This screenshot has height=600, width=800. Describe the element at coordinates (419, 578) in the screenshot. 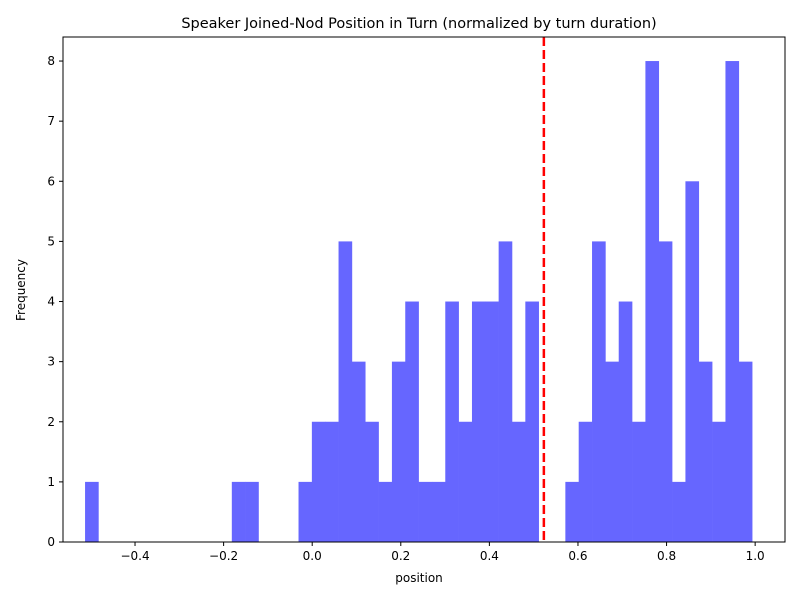

I see `x-axis-label: position` at that location.